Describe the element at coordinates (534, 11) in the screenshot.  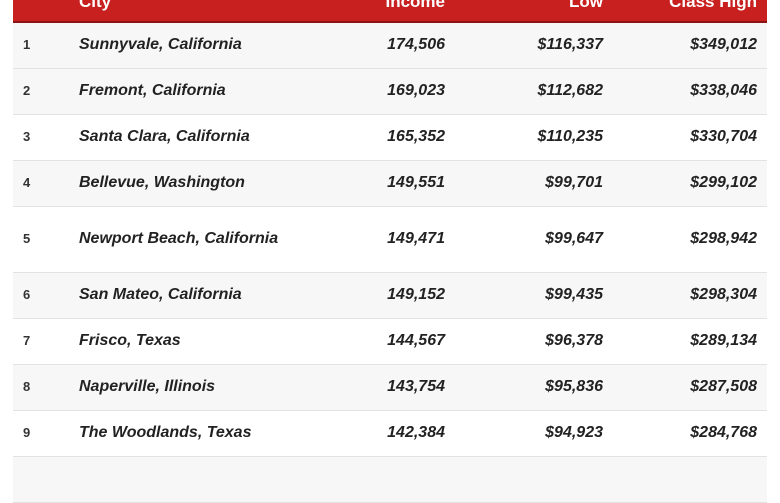
I see `header-low: Low` at that location.